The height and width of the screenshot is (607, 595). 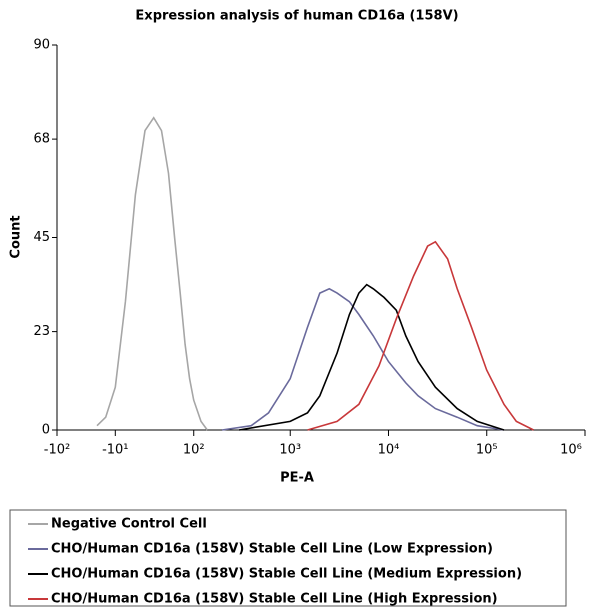 What do you see at coordinates (389, 450) in the screenshot?
I see `x-tick-label: 10⁴` at bounding box center [389, 450].